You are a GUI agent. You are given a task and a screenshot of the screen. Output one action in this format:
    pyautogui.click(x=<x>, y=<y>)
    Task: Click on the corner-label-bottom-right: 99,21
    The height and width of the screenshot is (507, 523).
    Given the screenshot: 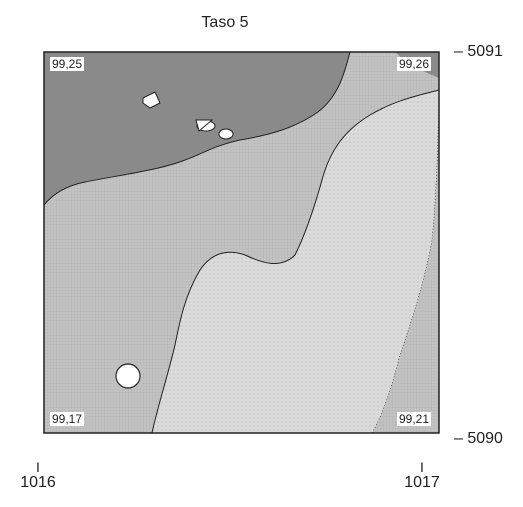 What is the action you would take?
    pyautogui.click(x=414, y=419)
    